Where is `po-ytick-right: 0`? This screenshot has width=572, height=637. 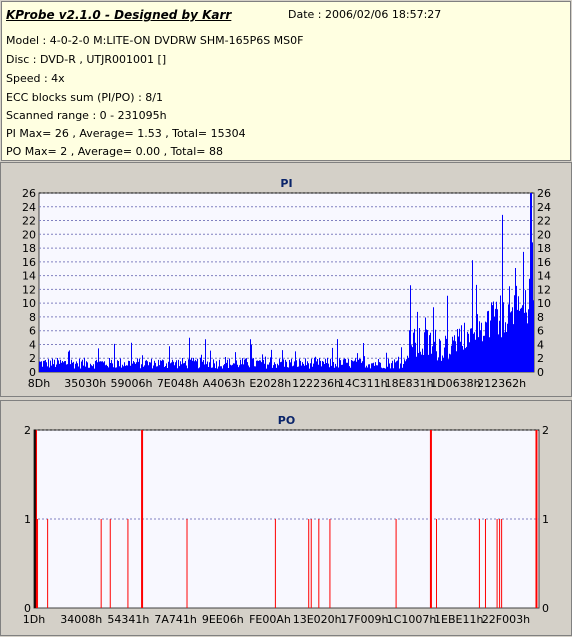
po-ytick-right: 0 is located at coordinates (545, 608).